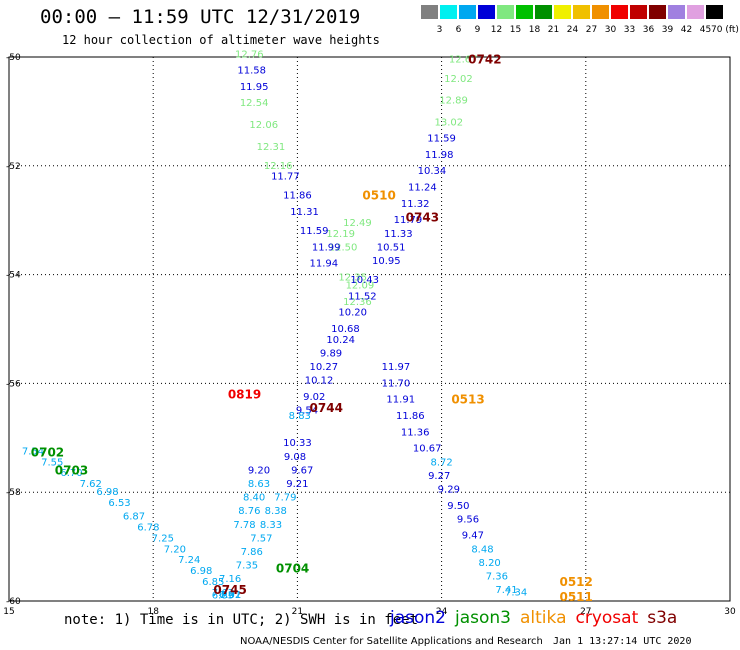 The height and width of the screenshot is (650, 740). Describe the element at coordinates (705, 30) in the screenshot. I see `scale-label: 45` at that location.